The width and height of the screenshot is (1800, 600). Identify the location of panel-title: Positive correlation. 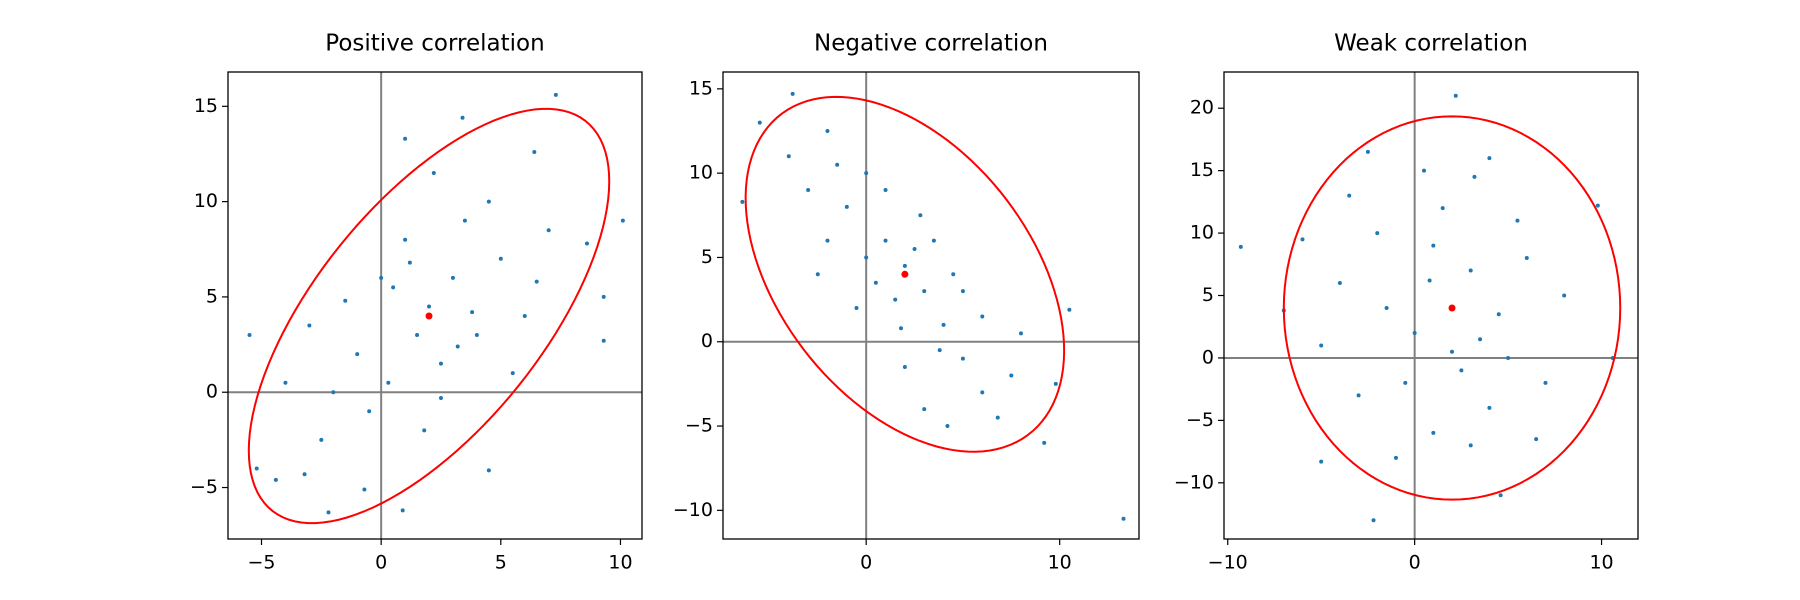
(434, 44).